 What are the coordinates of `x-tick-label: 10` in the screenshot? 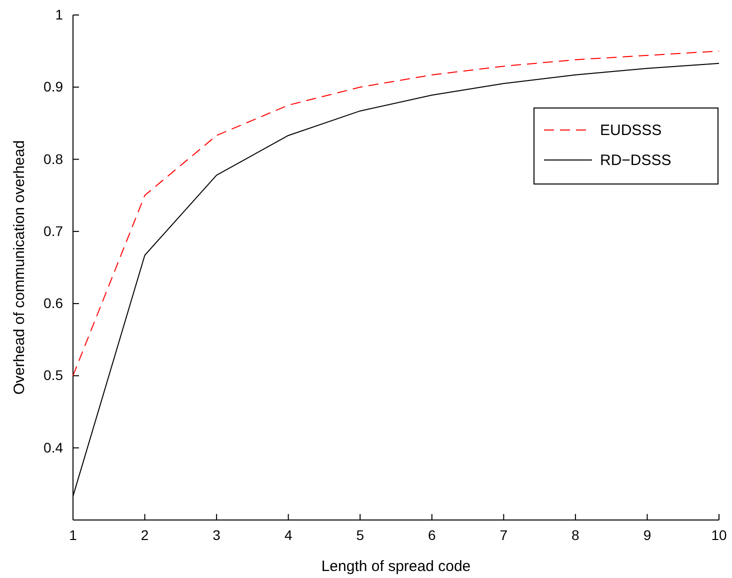 It's located at (719, 534).